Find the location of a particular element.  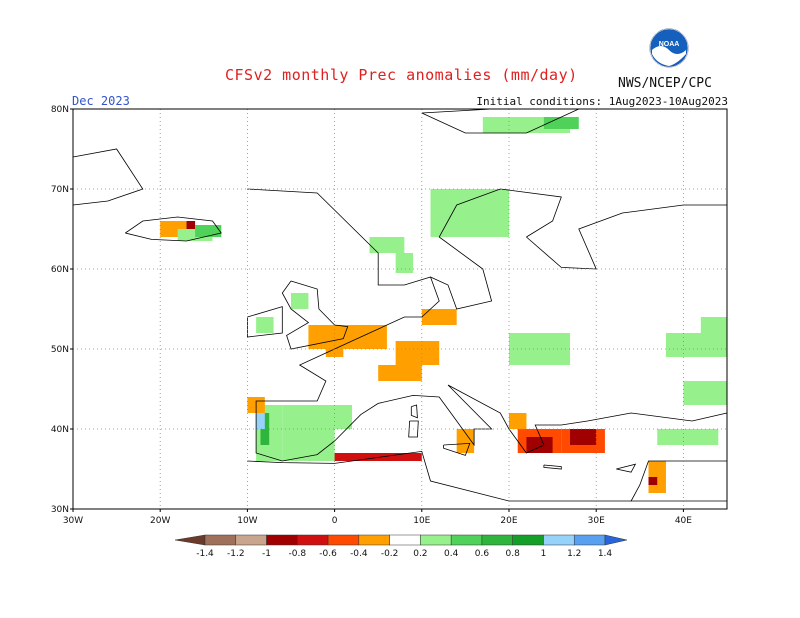

initial-conditions: Initial conditions: 1Aug2023-10Aug2023 is located at coordinates (602, 101).